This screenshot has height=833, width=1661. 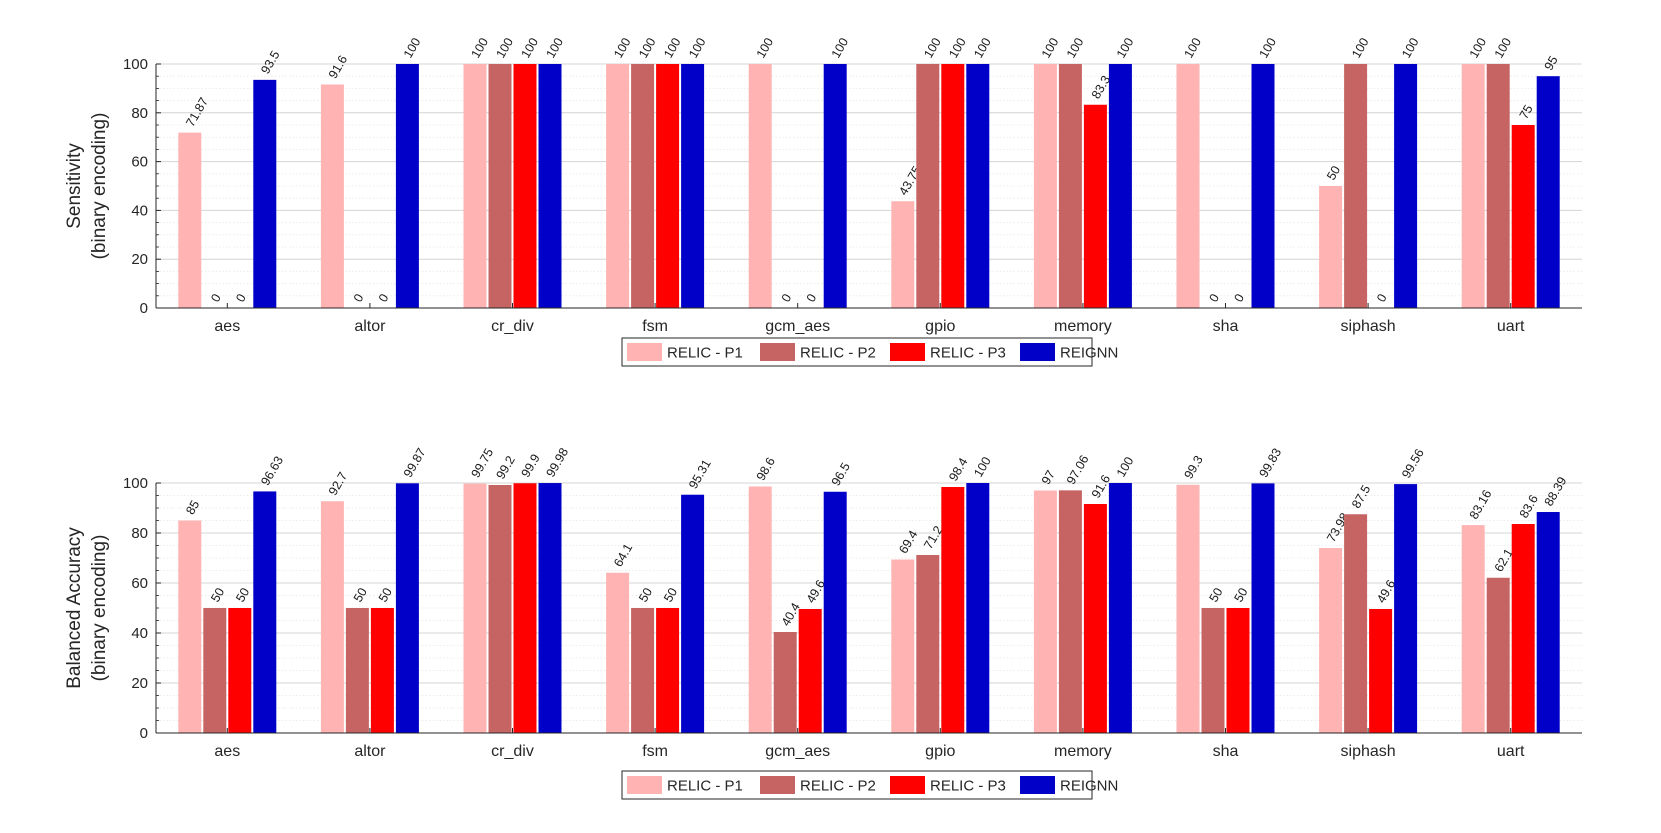 What do you see at coordinates (512, 751) in the screenshot?
I see `x-tick-label-cr_div: cr_div` at bounding box center [512, 751].